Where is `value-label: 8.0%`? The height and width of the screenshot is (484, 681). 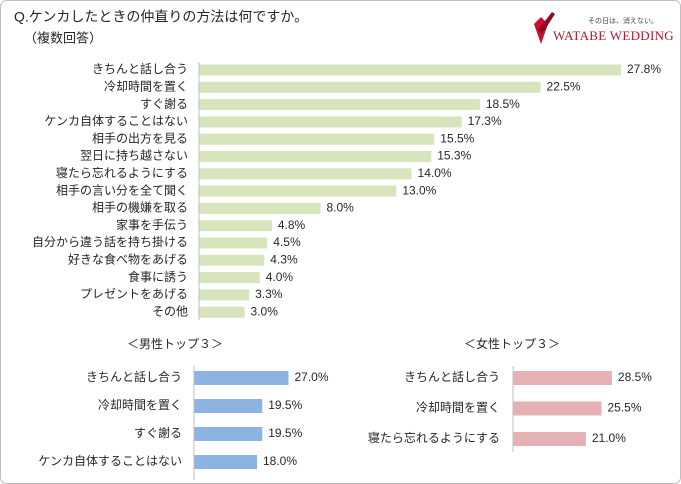
value-label: 8.0% is located at coordinates (340, 208).